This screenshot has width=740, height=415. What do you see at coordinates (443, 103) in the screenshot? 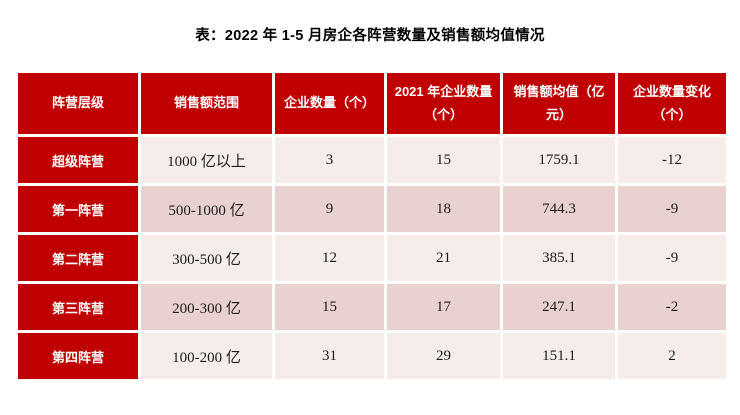
I see `header-cell-company-count-2021: 2021 年企业数量（个）` at bounding box center [443, 103].